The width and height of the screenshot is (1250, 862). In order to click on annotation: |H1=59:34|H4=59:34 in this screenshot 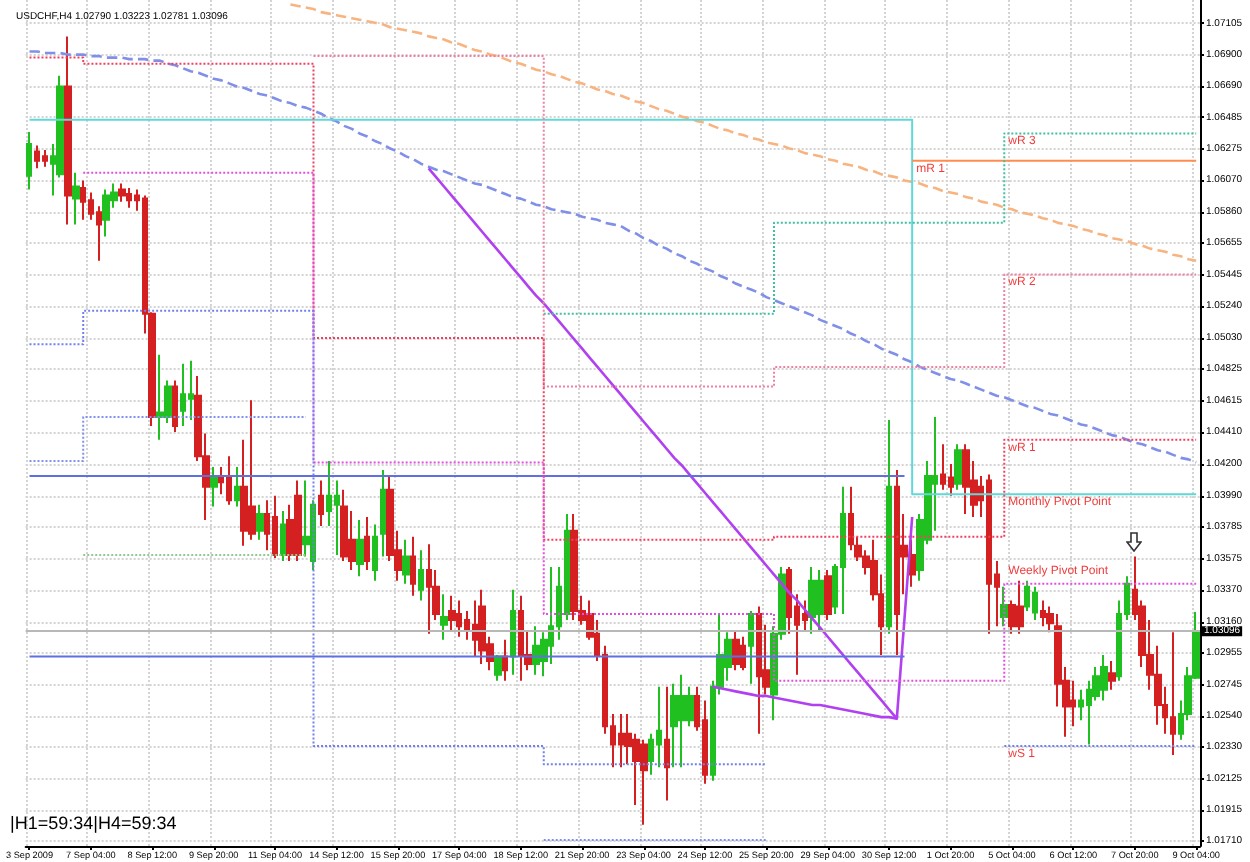, I will do `click(93, 823)`.